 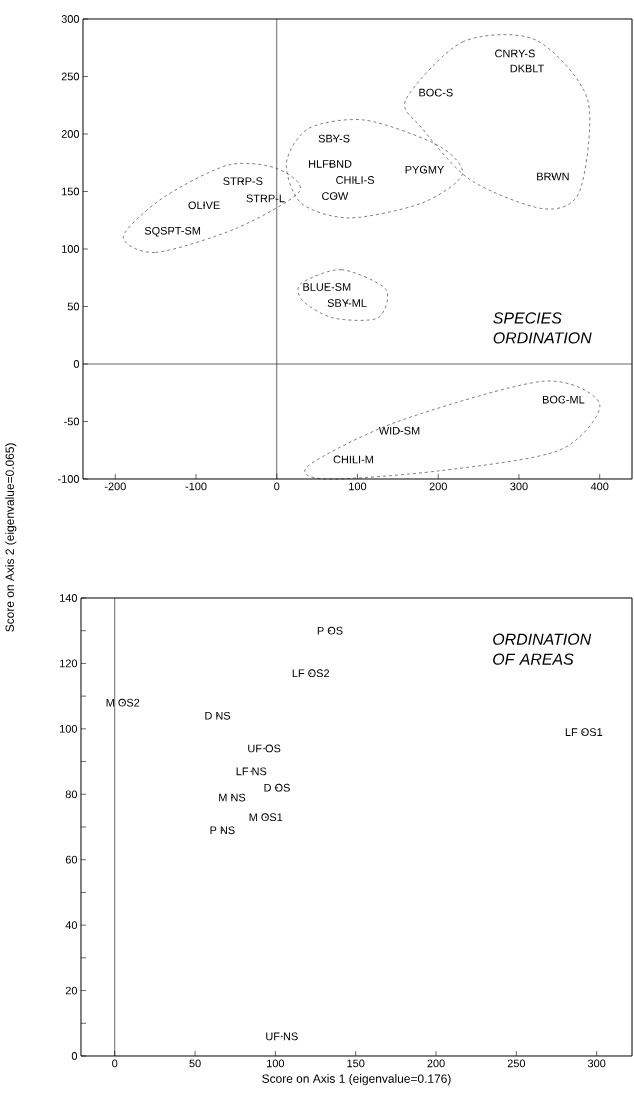 What do you see at coordinates (71, 859) in the screenshot?
I see `y-tick-label: 60` at bounding box center [71, 859].